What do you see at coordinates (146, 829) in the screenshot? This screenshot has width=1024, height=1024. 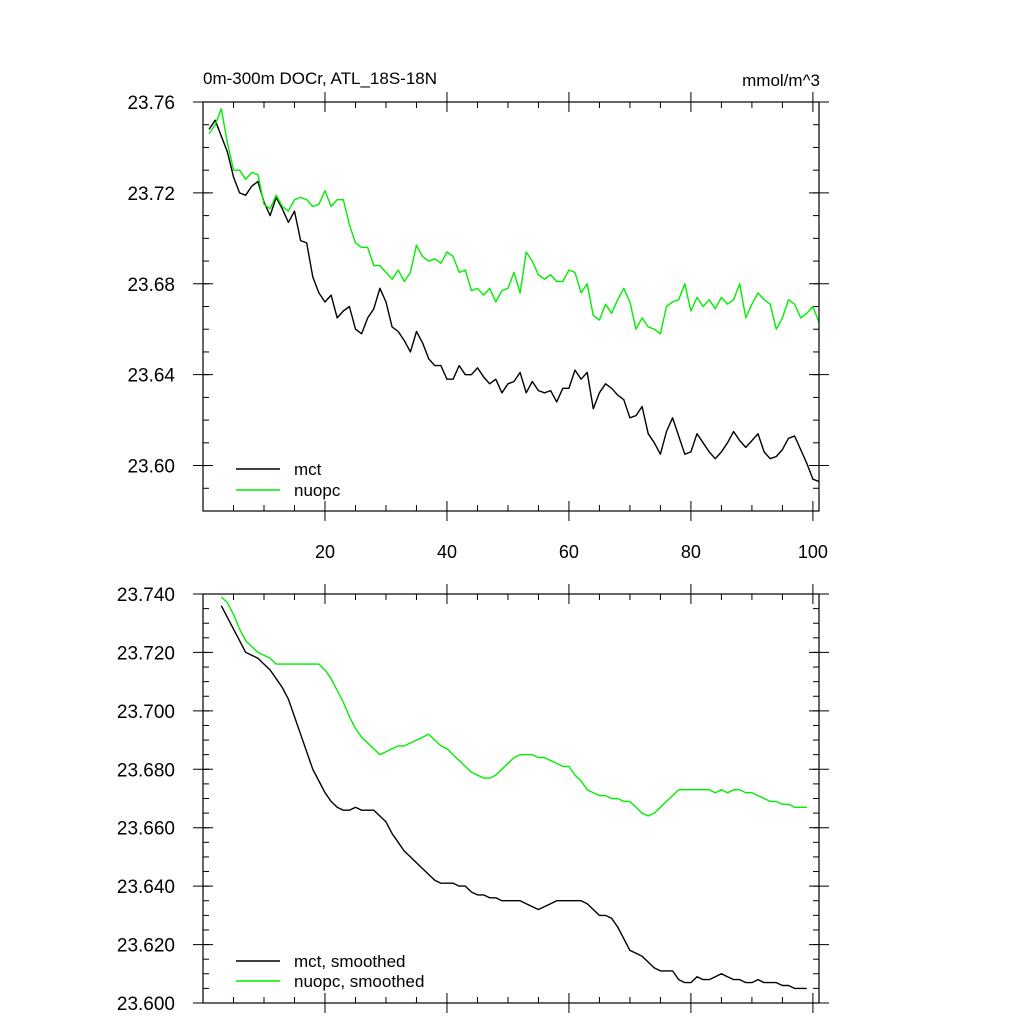 I see `y-tick-label: 23.660` at bounding box center [146, 829].